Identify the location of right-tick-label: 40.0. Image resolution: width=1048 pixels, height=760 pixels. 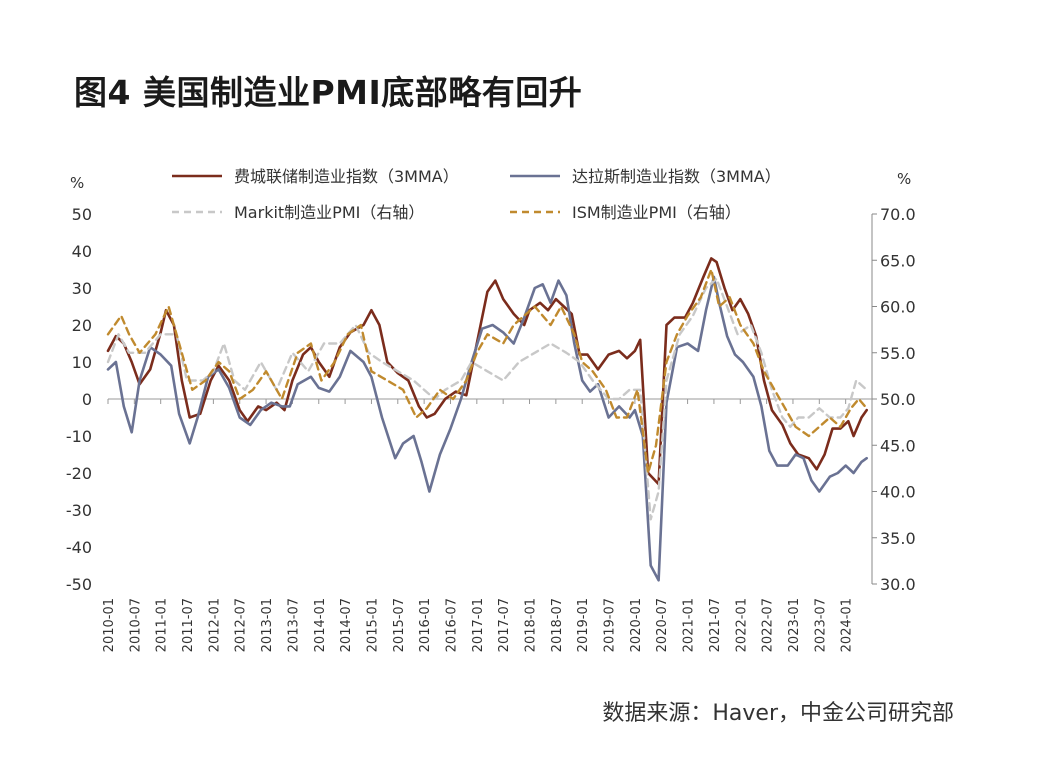
(898, 492).